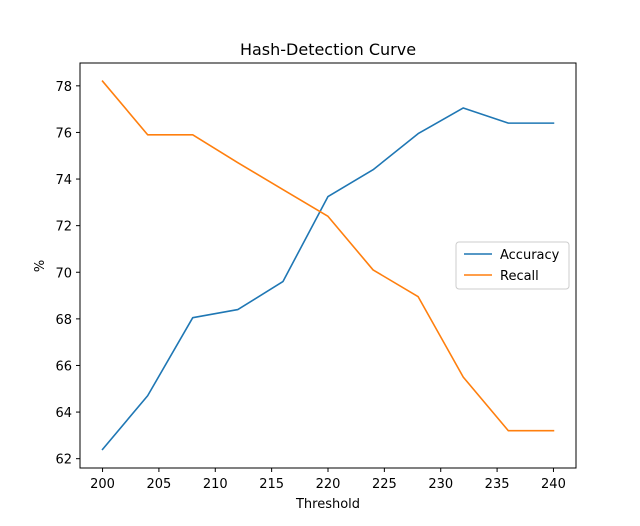 Image resolution: width=640 pixels, height=526 pixels. Describe the element at coordinates (271, 484) in the screenshot. I see `x-tick-label: 215` at that location.